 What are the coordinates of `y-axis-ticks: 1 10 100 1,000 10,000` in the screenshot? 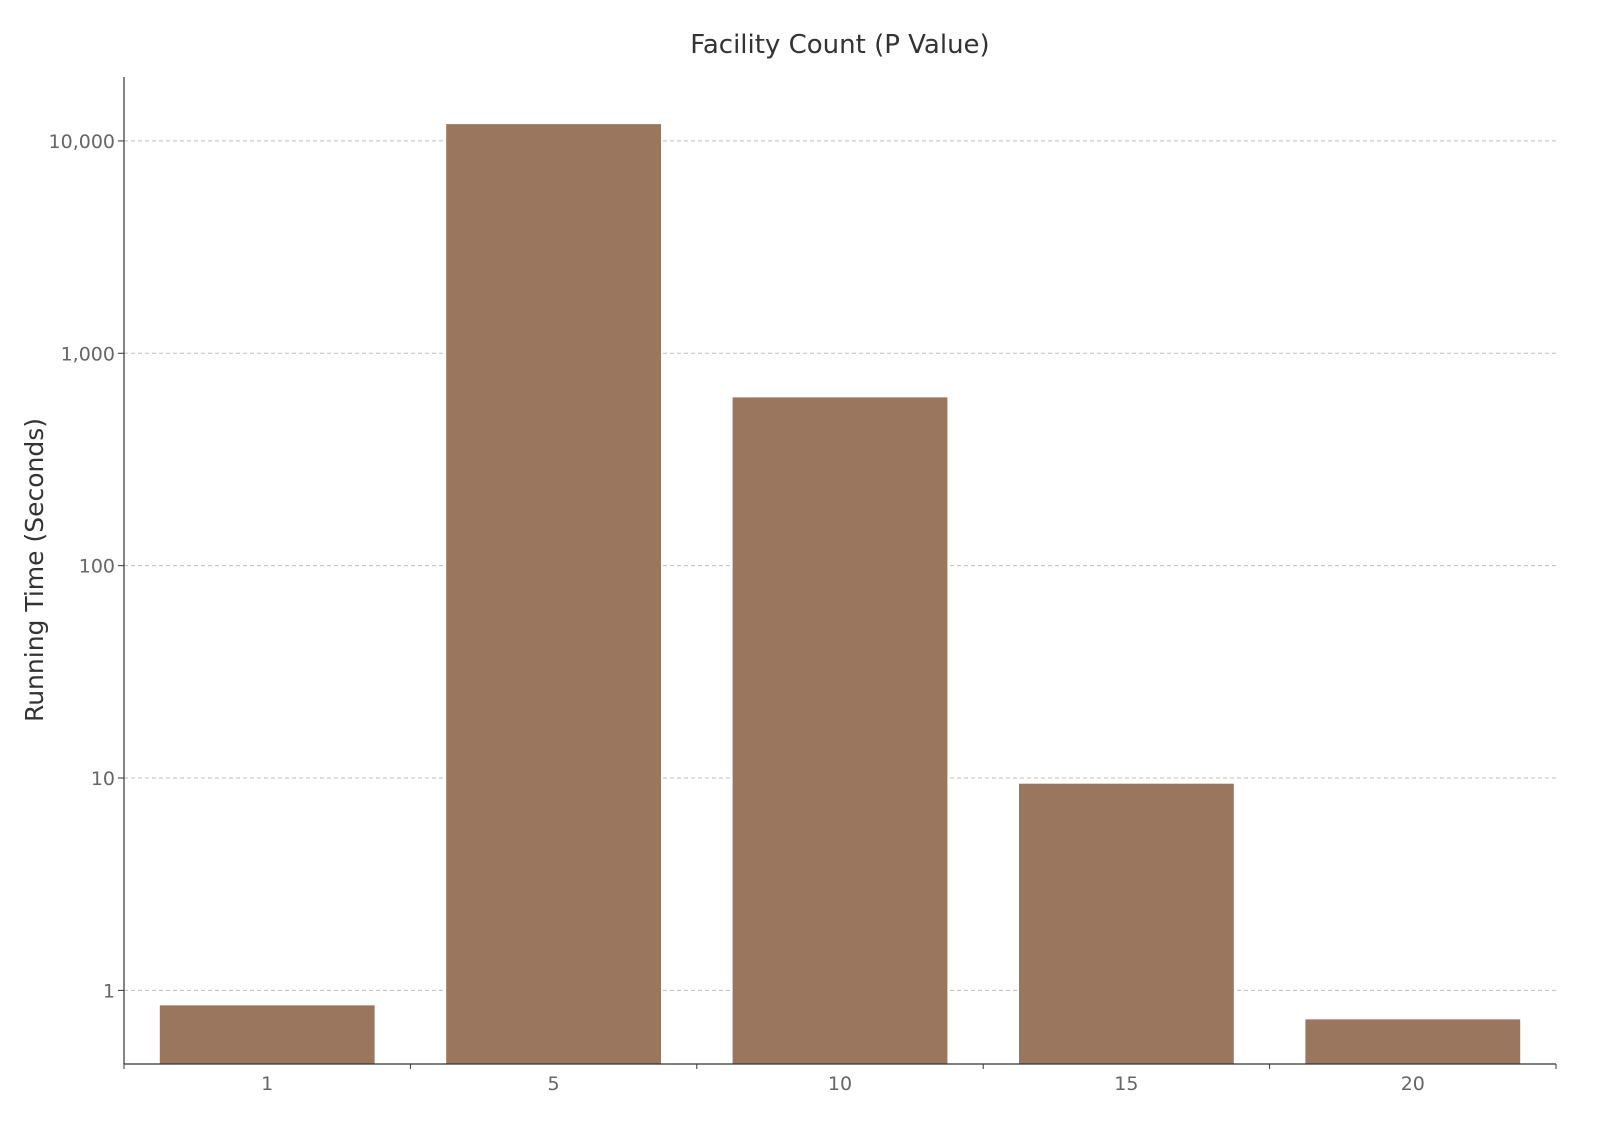 It's located at (86, 566).